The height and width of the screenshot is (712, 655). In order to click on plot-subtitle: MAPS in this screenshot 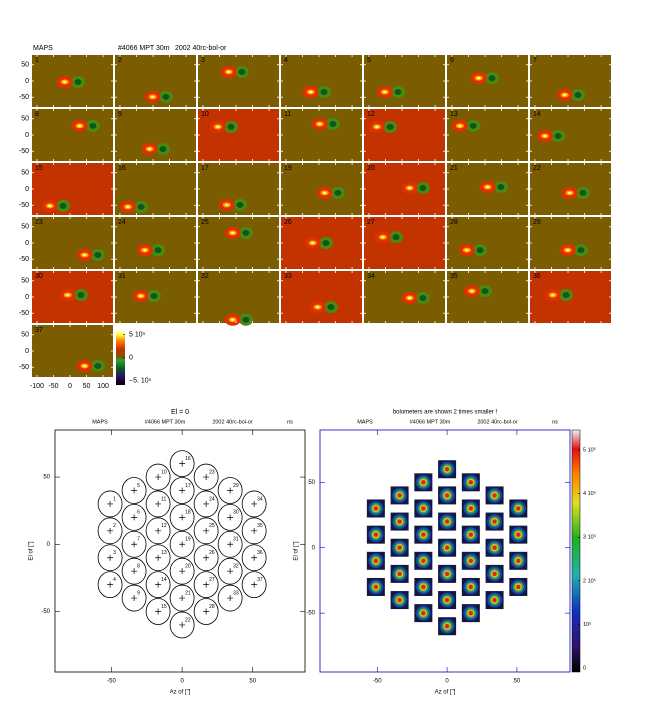, I will do `click(365, 422)`.